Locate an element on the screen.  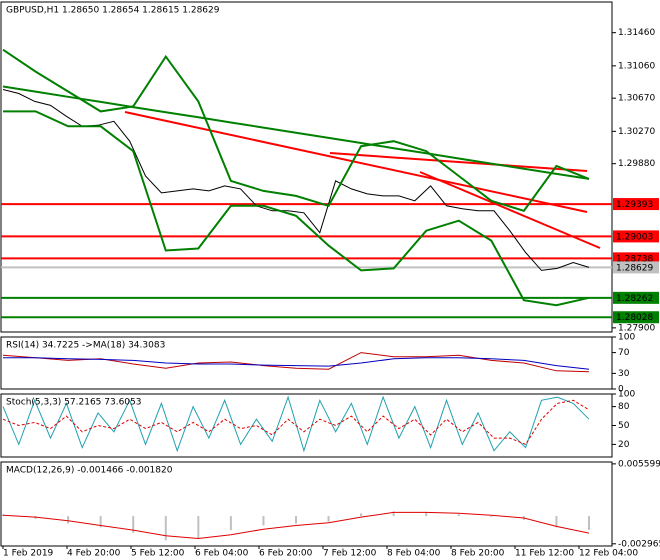
y-tick-label: 1.30270 is located at coordinates (636, 132).